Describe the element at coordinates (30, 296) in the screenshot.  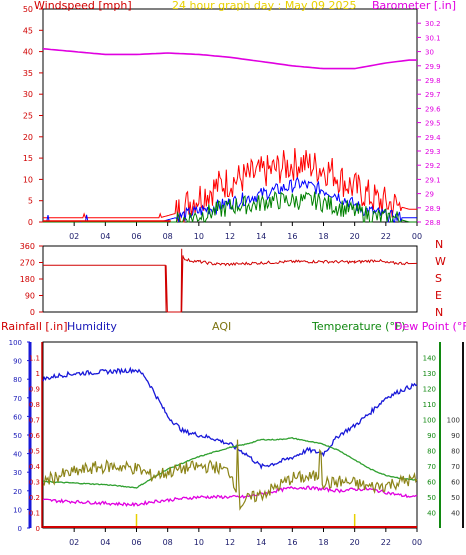
I see `direction-y-tick-label: 90` at that location.